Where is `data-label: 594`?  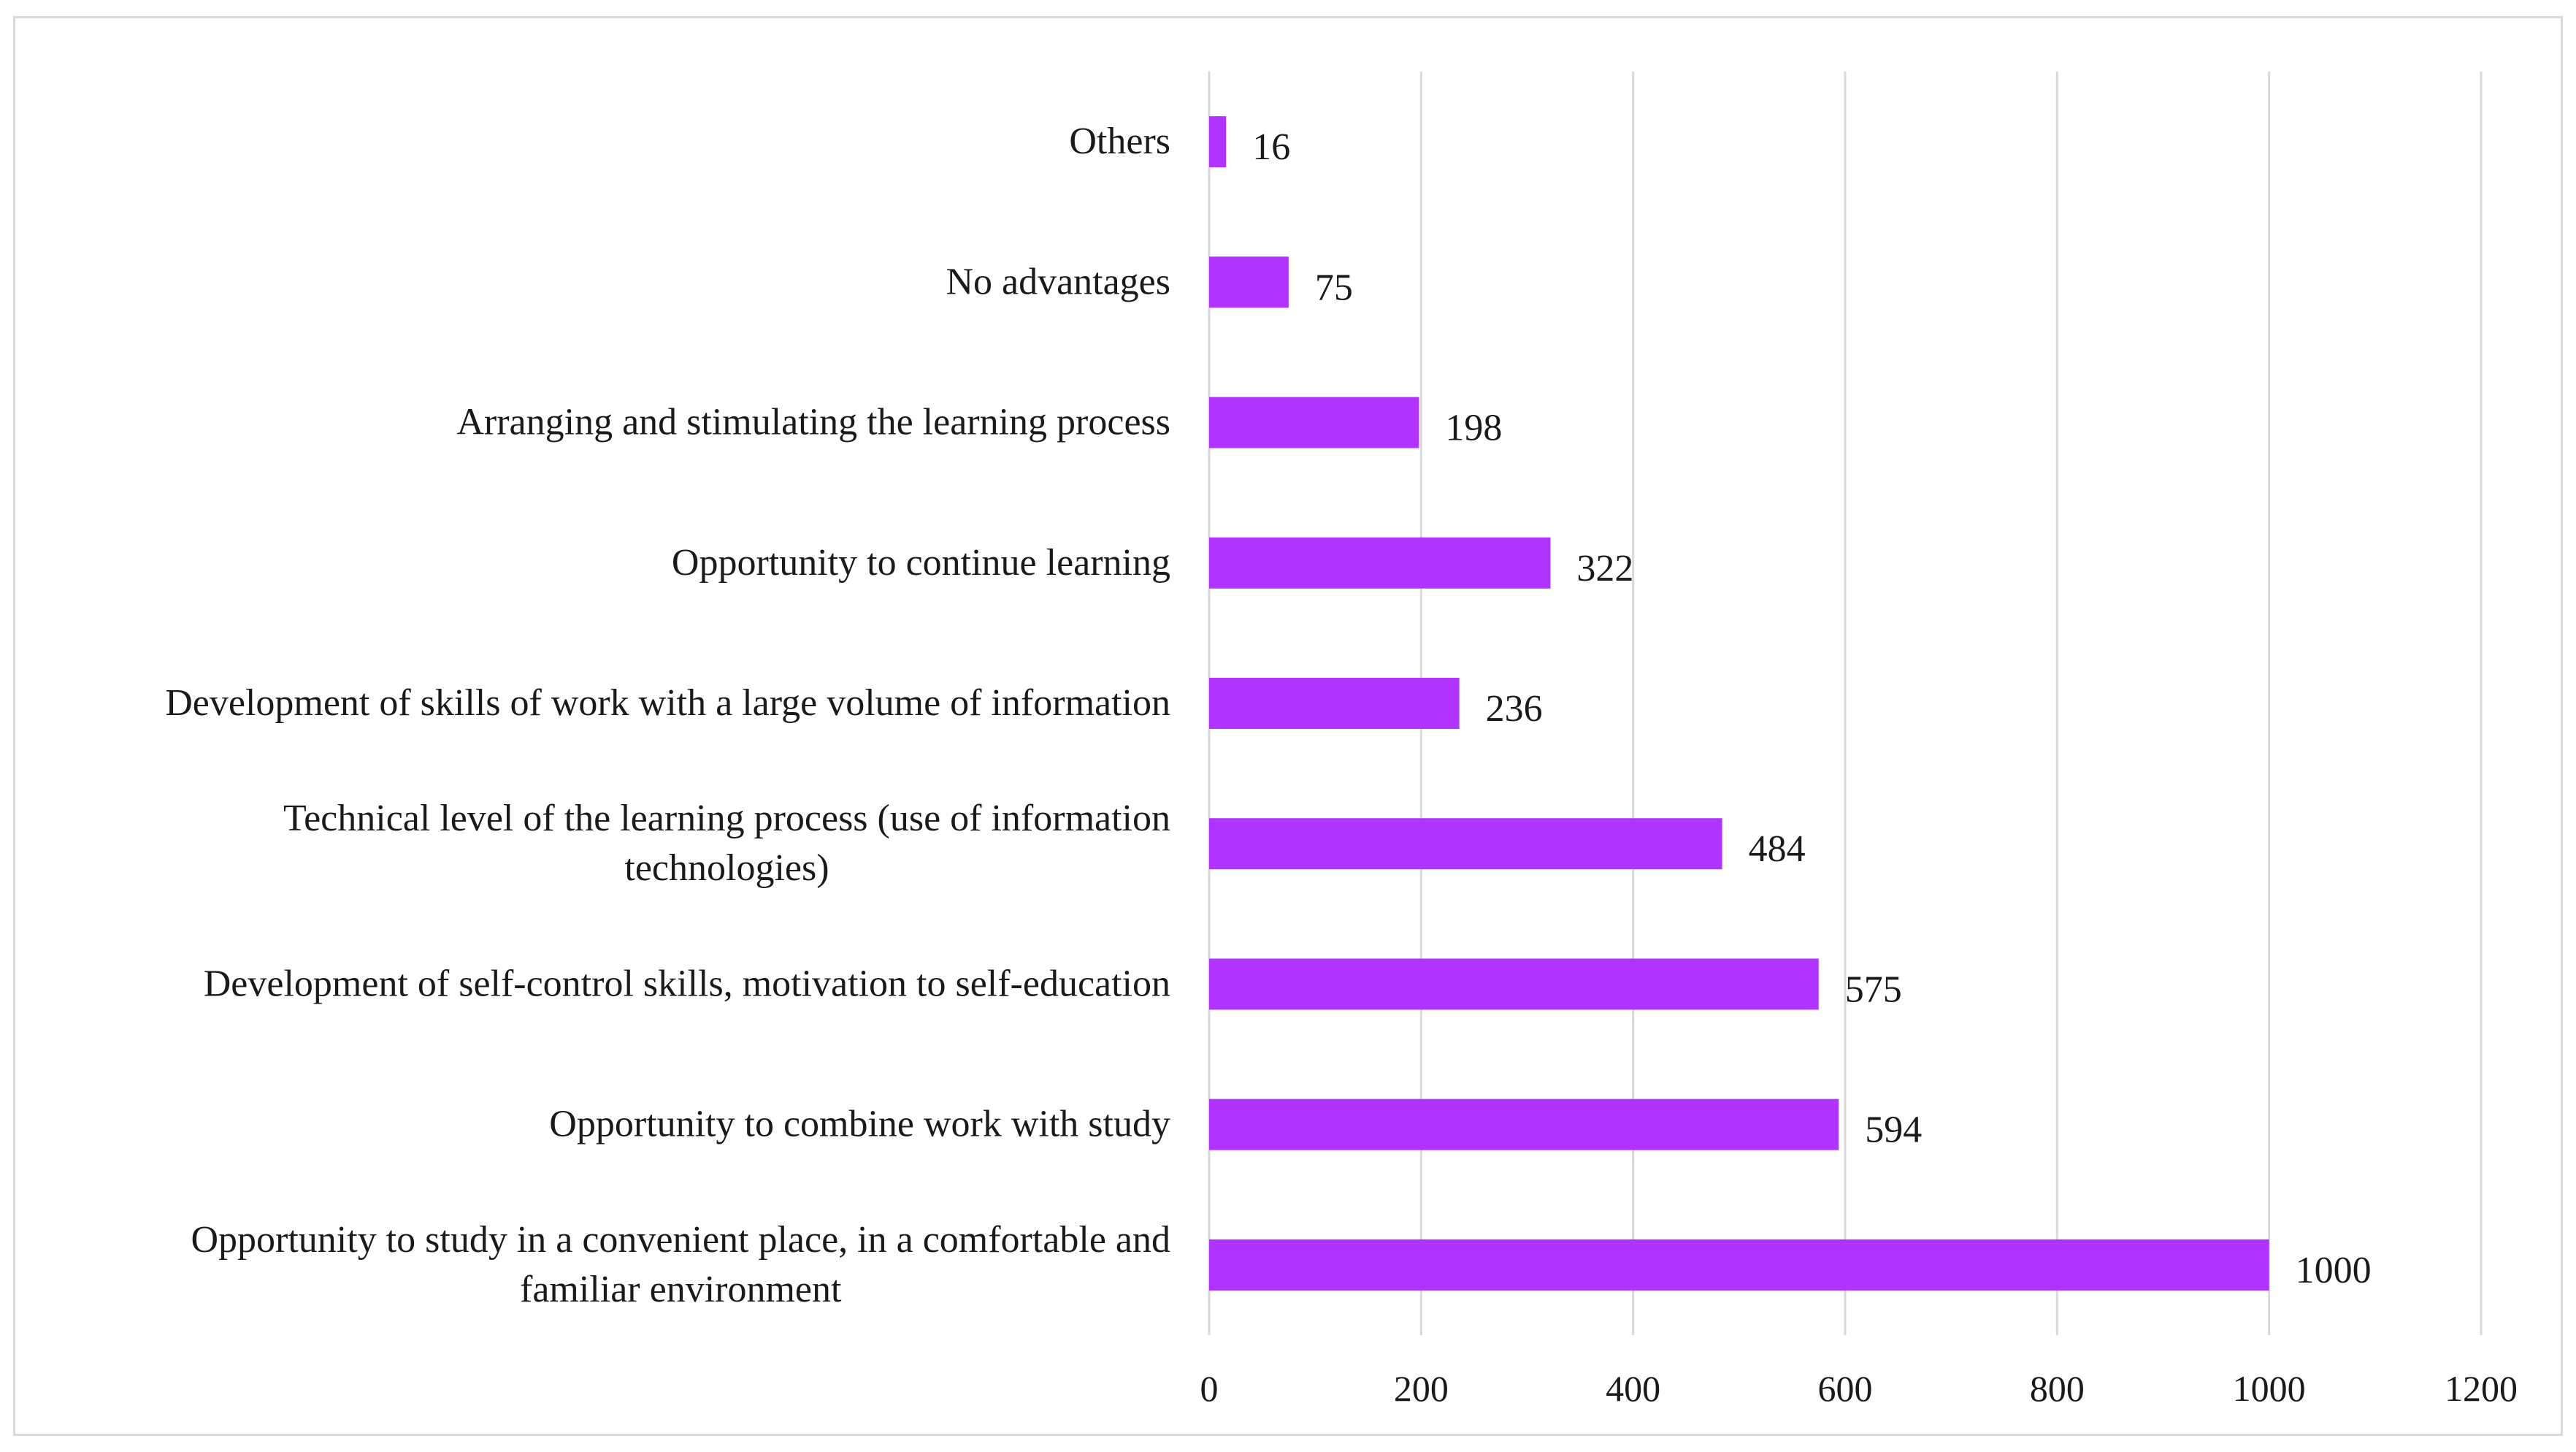 data-label: 594 is located at coordinates (1893, 1130).